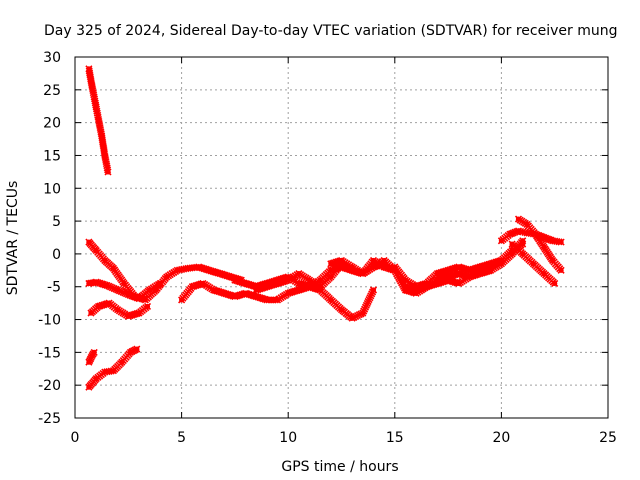 This screenshot has height=480, width=640. Describe the element at coordinates (49, 353) in the screenshot. I see `y-tick-label: -15` at that location.